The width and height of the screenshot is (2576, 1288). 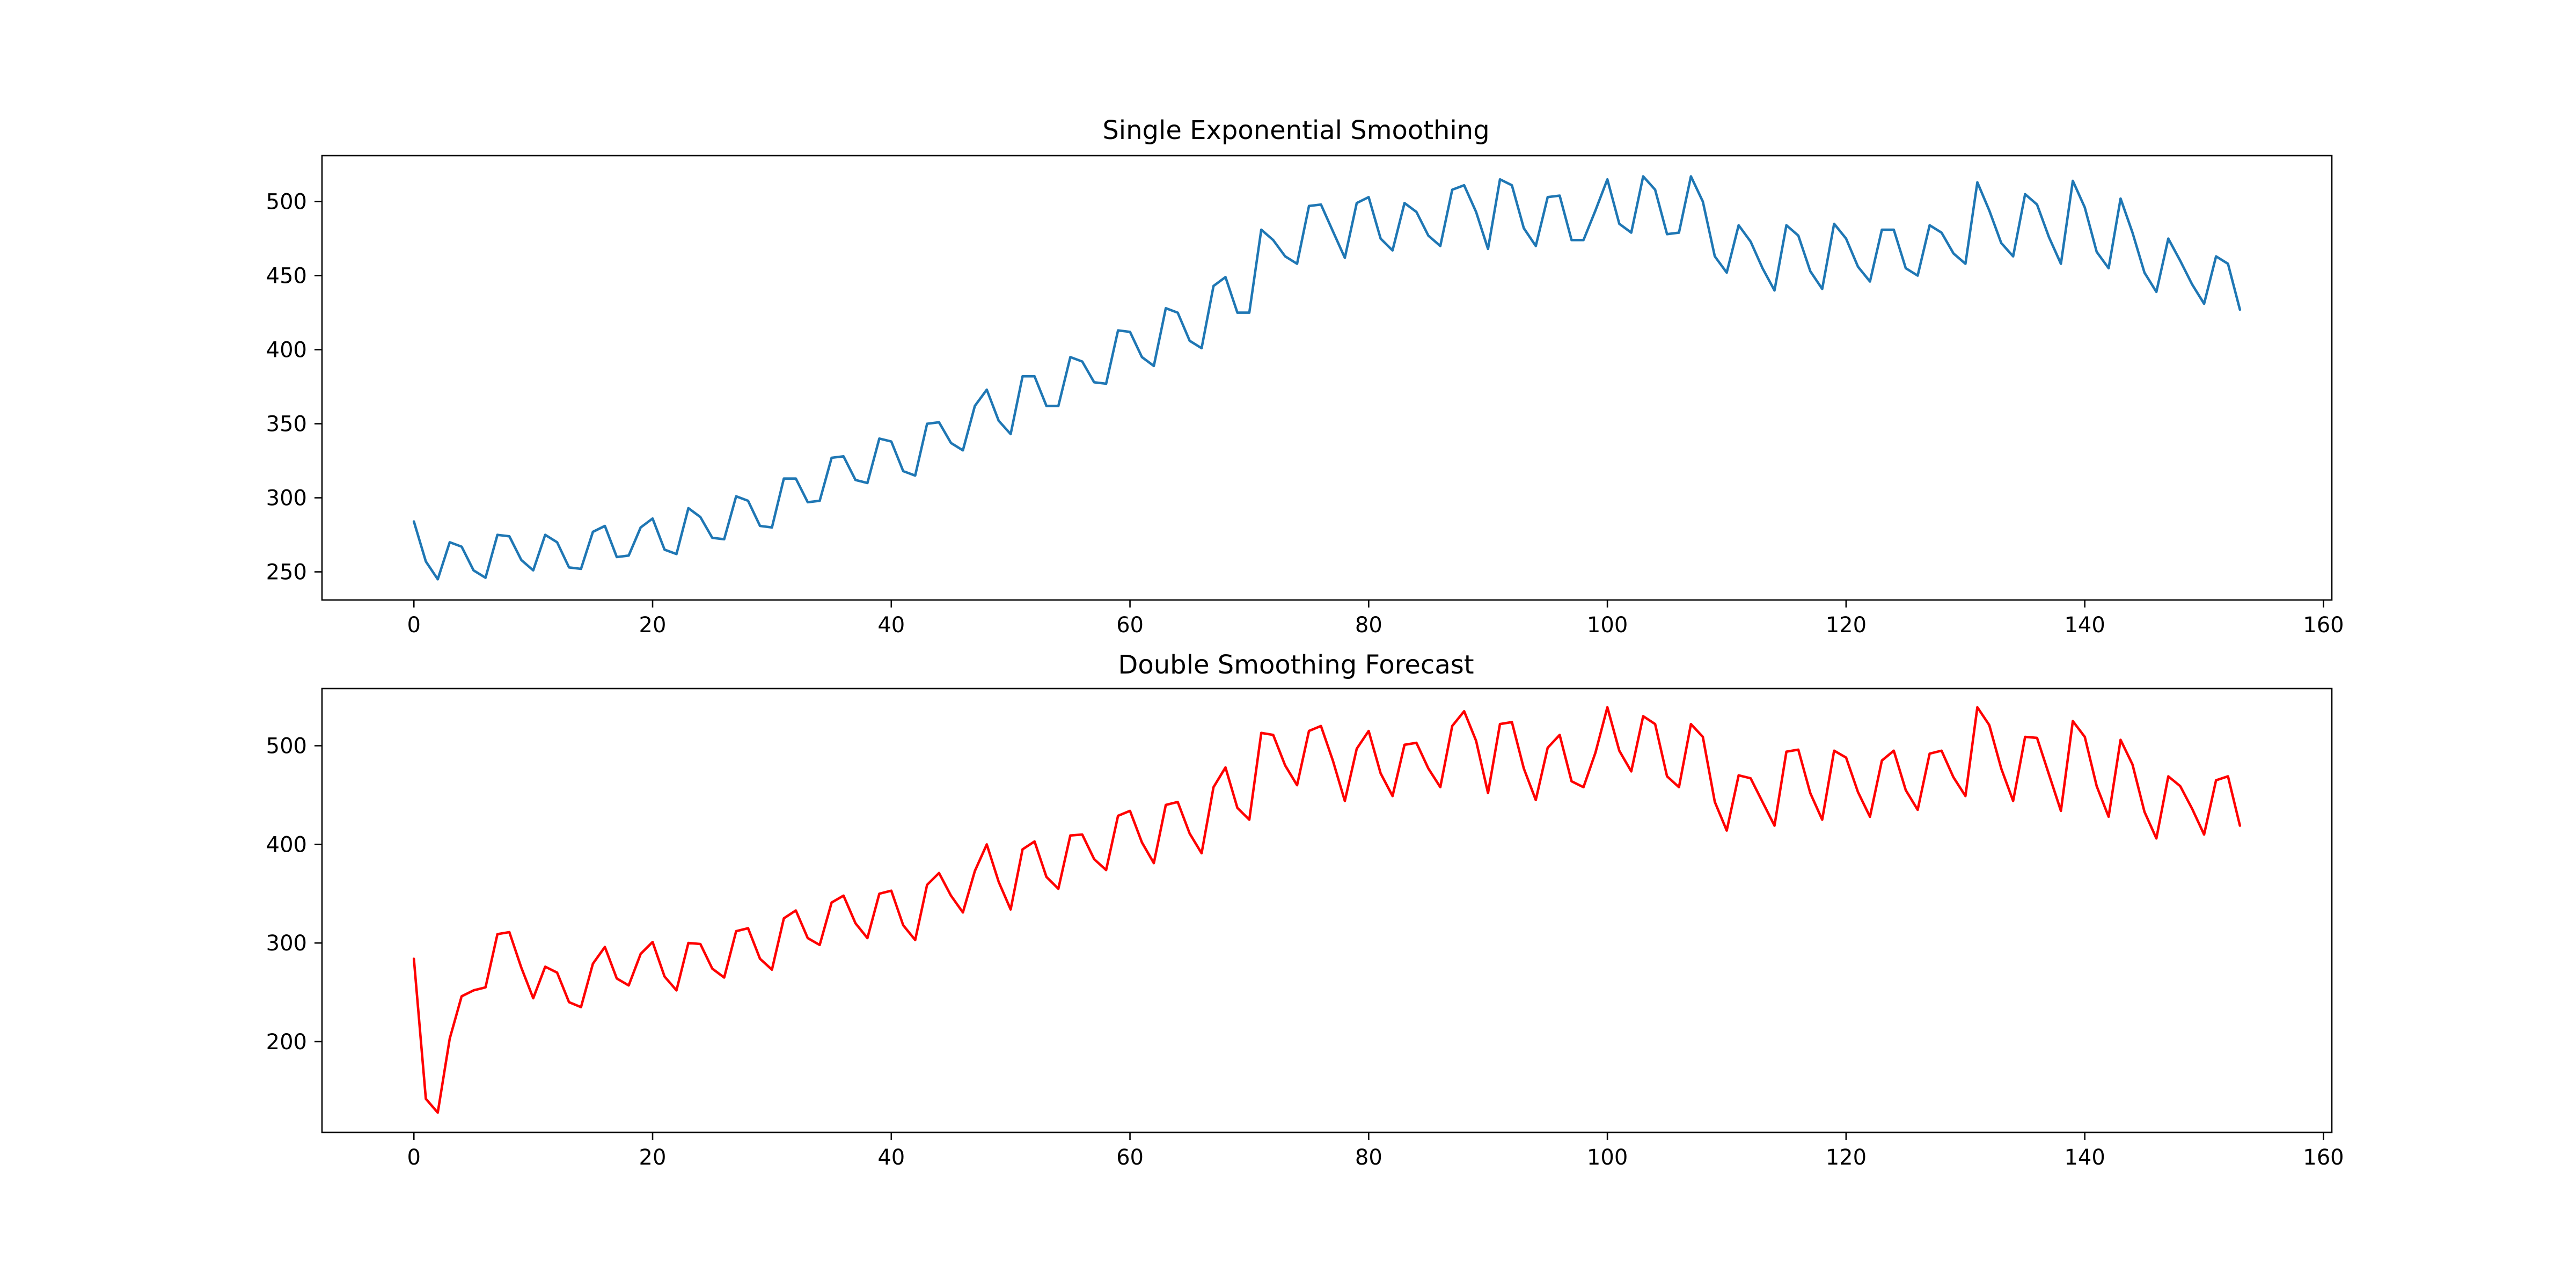 I want to click on bottom-x-tick-label: 60, so click(x=1130, y=1157).